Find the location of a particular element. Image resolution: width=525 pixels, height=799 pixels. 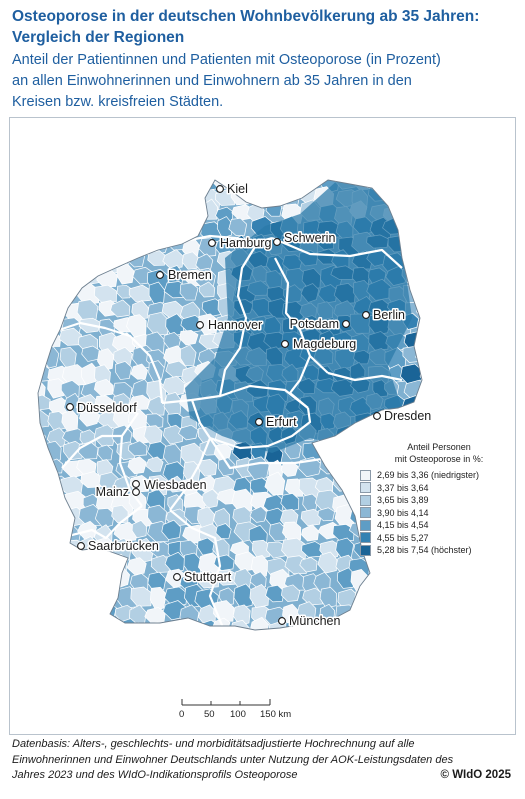

city-marker-bremen is located at coordinates (160, 275).